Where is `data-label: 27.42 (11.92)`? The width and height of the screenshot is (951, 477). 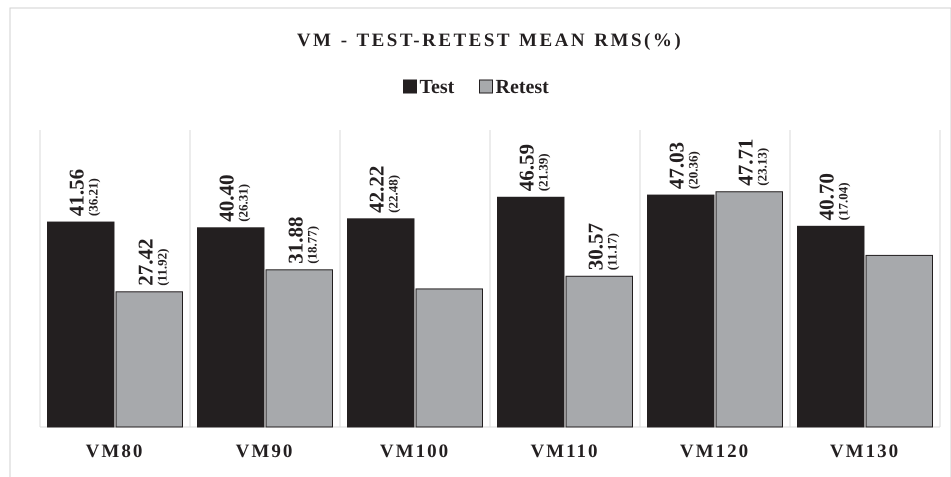
data-label: 27.42 (11.92) is located at coordinates (151, 262).